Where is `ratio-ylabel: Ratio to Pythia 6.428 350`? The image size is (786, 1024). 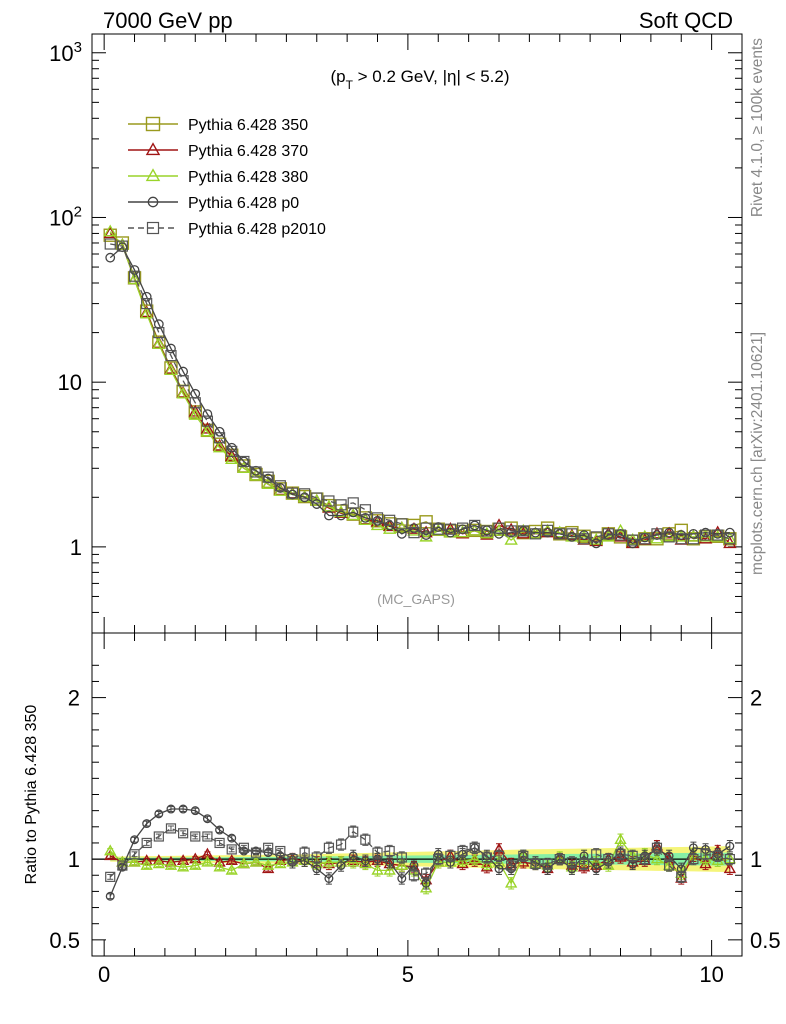
ratio-ylabel: Ratio to Pythia 6.428 350 is located at coordinates (31, 795).